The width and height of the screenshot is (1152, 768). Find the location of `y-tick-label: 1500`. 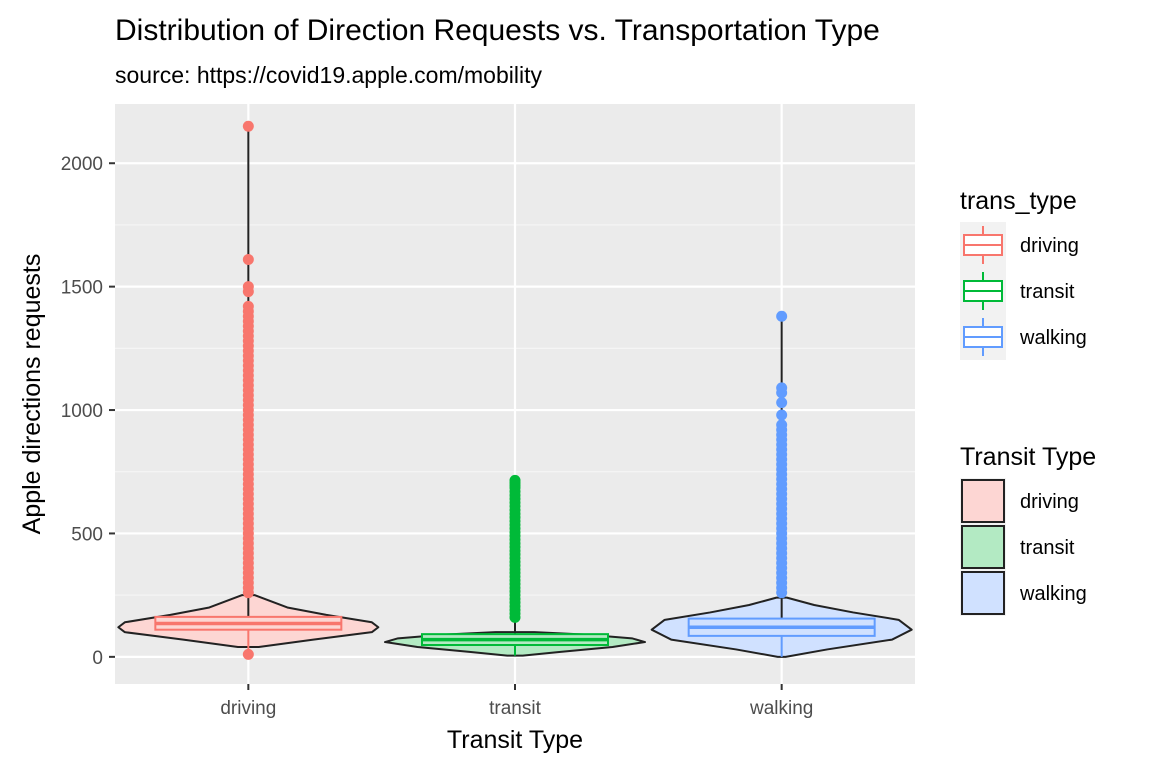

y-tick-label: 1500 is located at coordinates (82, 288).